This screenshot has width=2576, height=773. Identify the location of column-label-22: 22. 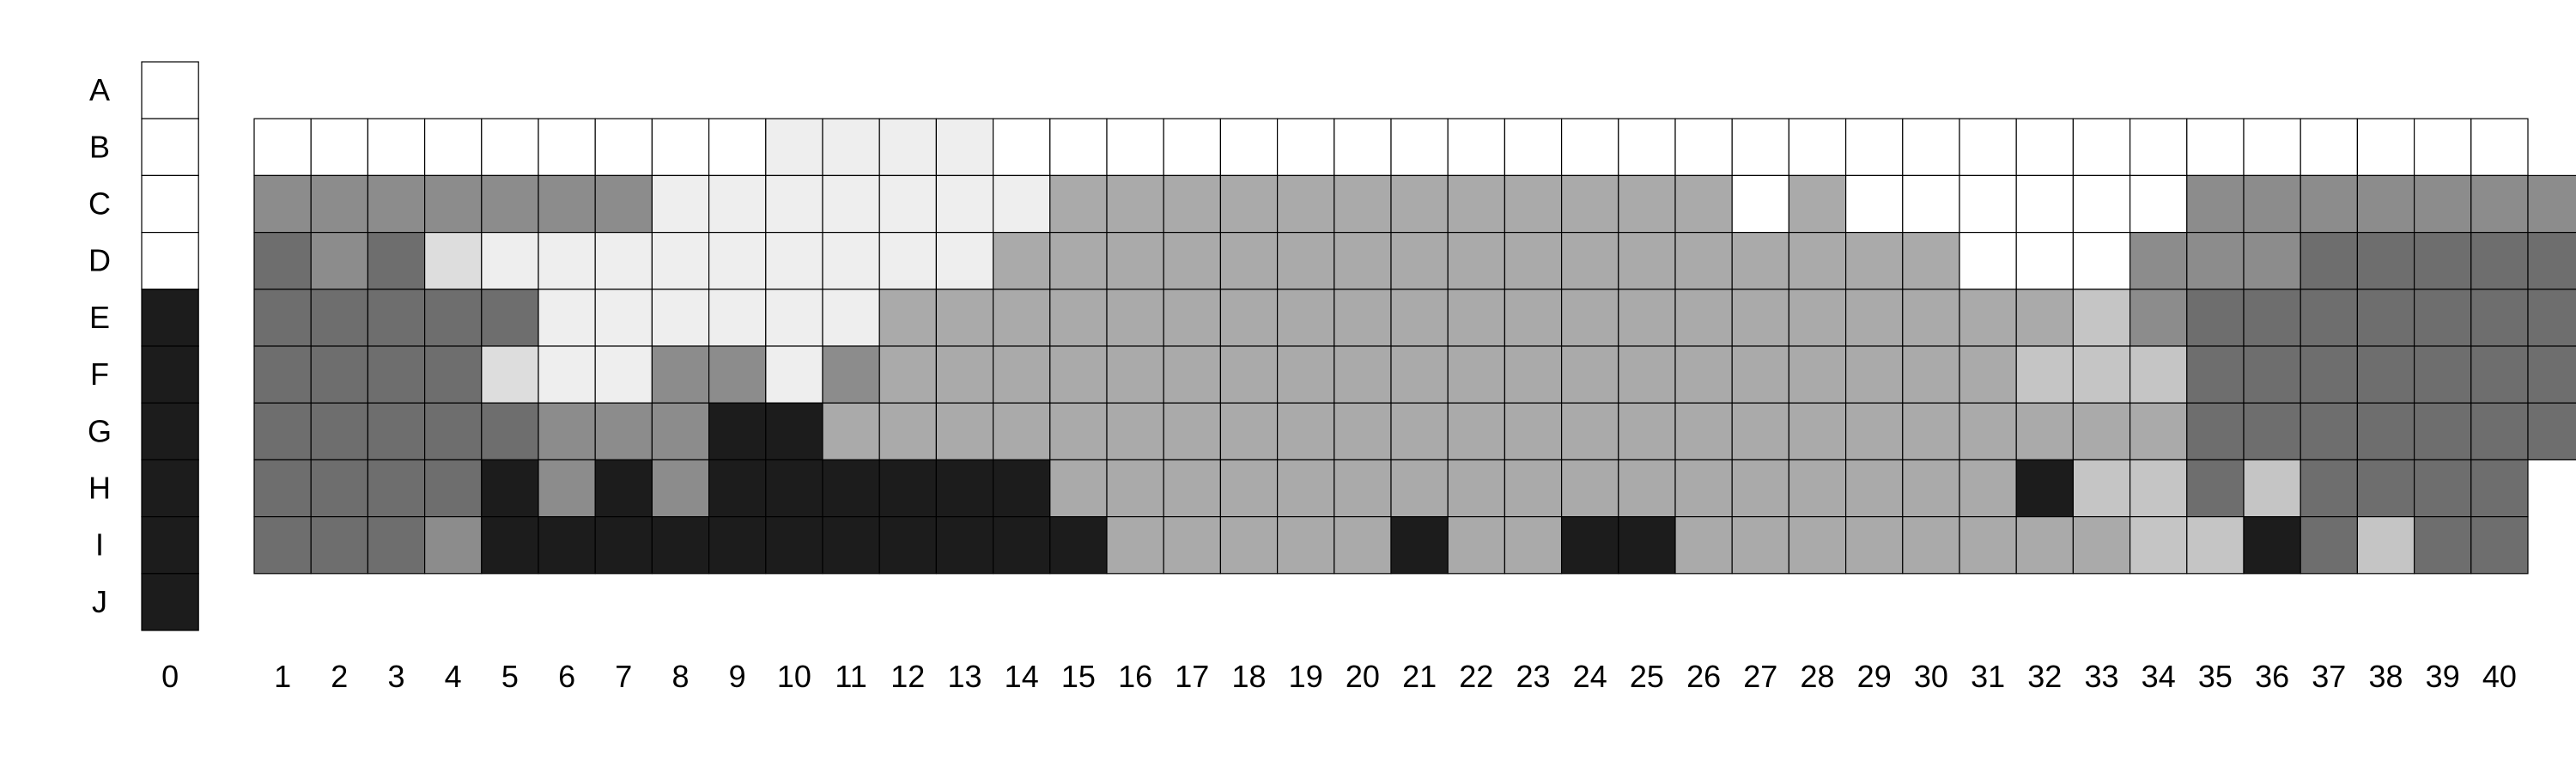
(1476, 676).